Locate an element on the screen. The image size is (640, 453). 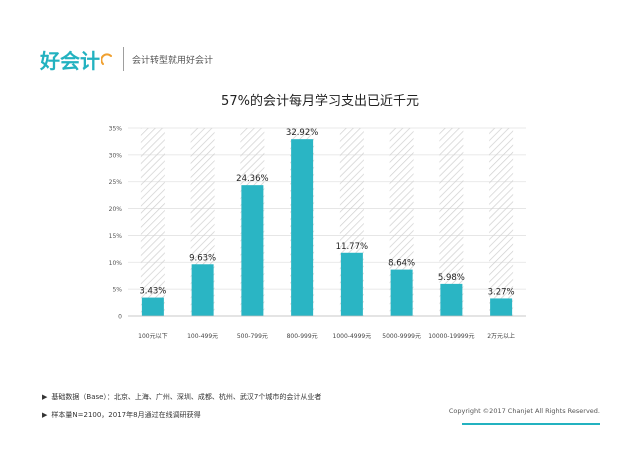
header: 好会计 会计转型就用好会计 is located at coordinates (127, 59).